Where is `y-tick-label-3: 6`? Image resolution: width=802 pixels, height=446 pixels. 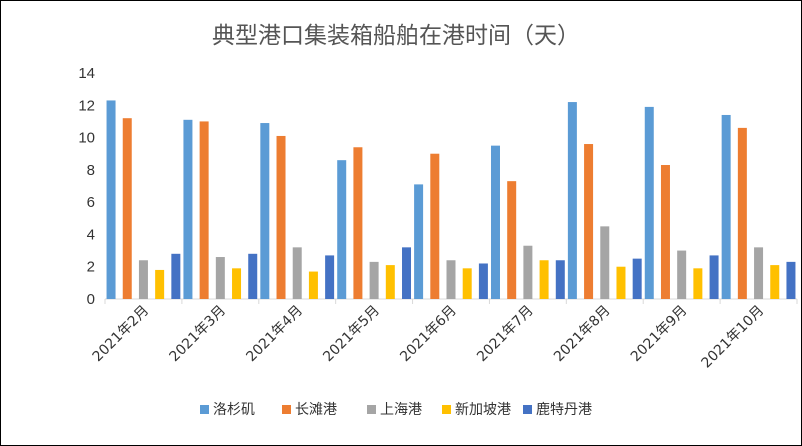
y-tick-label-3: 6 is located at coordinates (91, 202).